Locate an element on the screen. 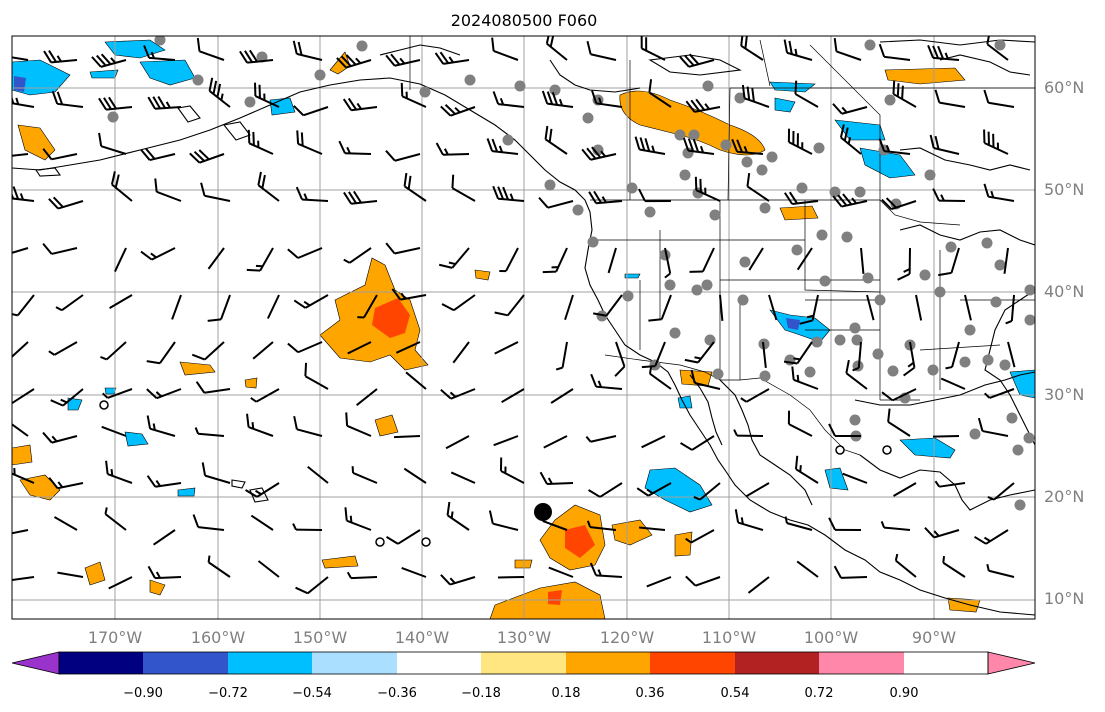 This screenshot has height=712, width=1105. colorbar is located at coordinates (523, 663).